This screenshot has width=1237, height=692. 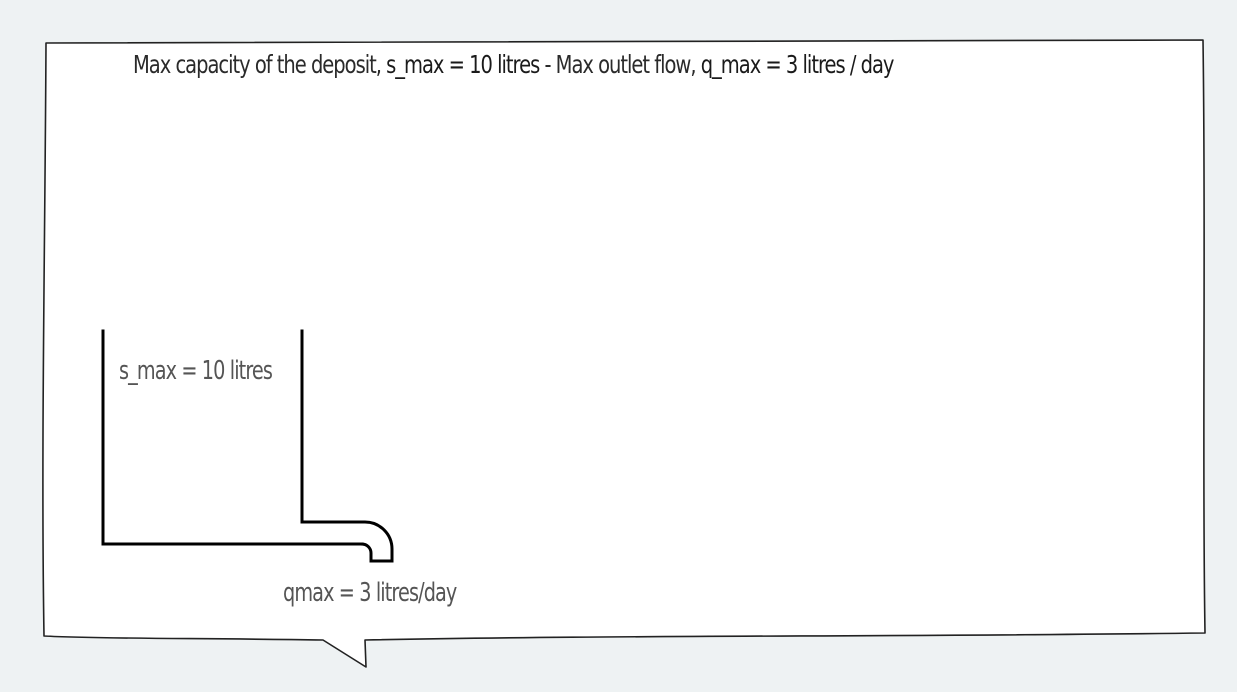 What do you see at coordinates (620, 64) in the screenshot?
I see `heading-text-2: - Max outlet flow,` at bounding box center [620, 64].